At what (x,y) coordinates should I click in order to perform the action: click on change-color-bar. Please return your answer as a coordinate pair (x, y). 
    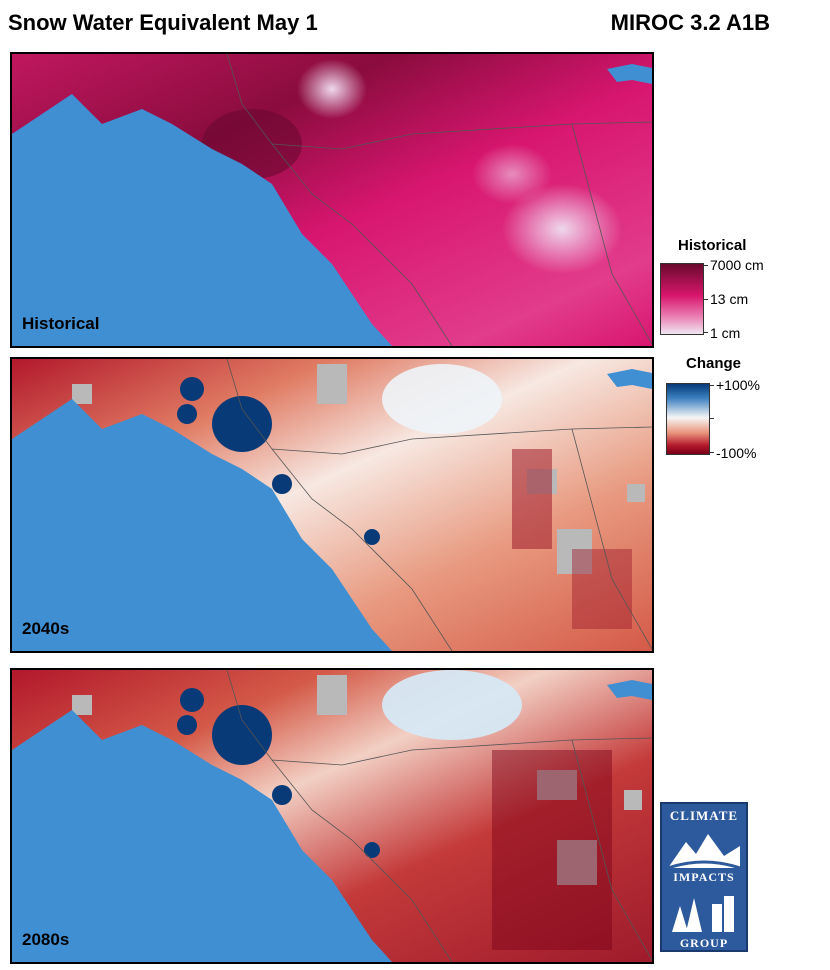
    Looking at the image, I should click on (688, 419).